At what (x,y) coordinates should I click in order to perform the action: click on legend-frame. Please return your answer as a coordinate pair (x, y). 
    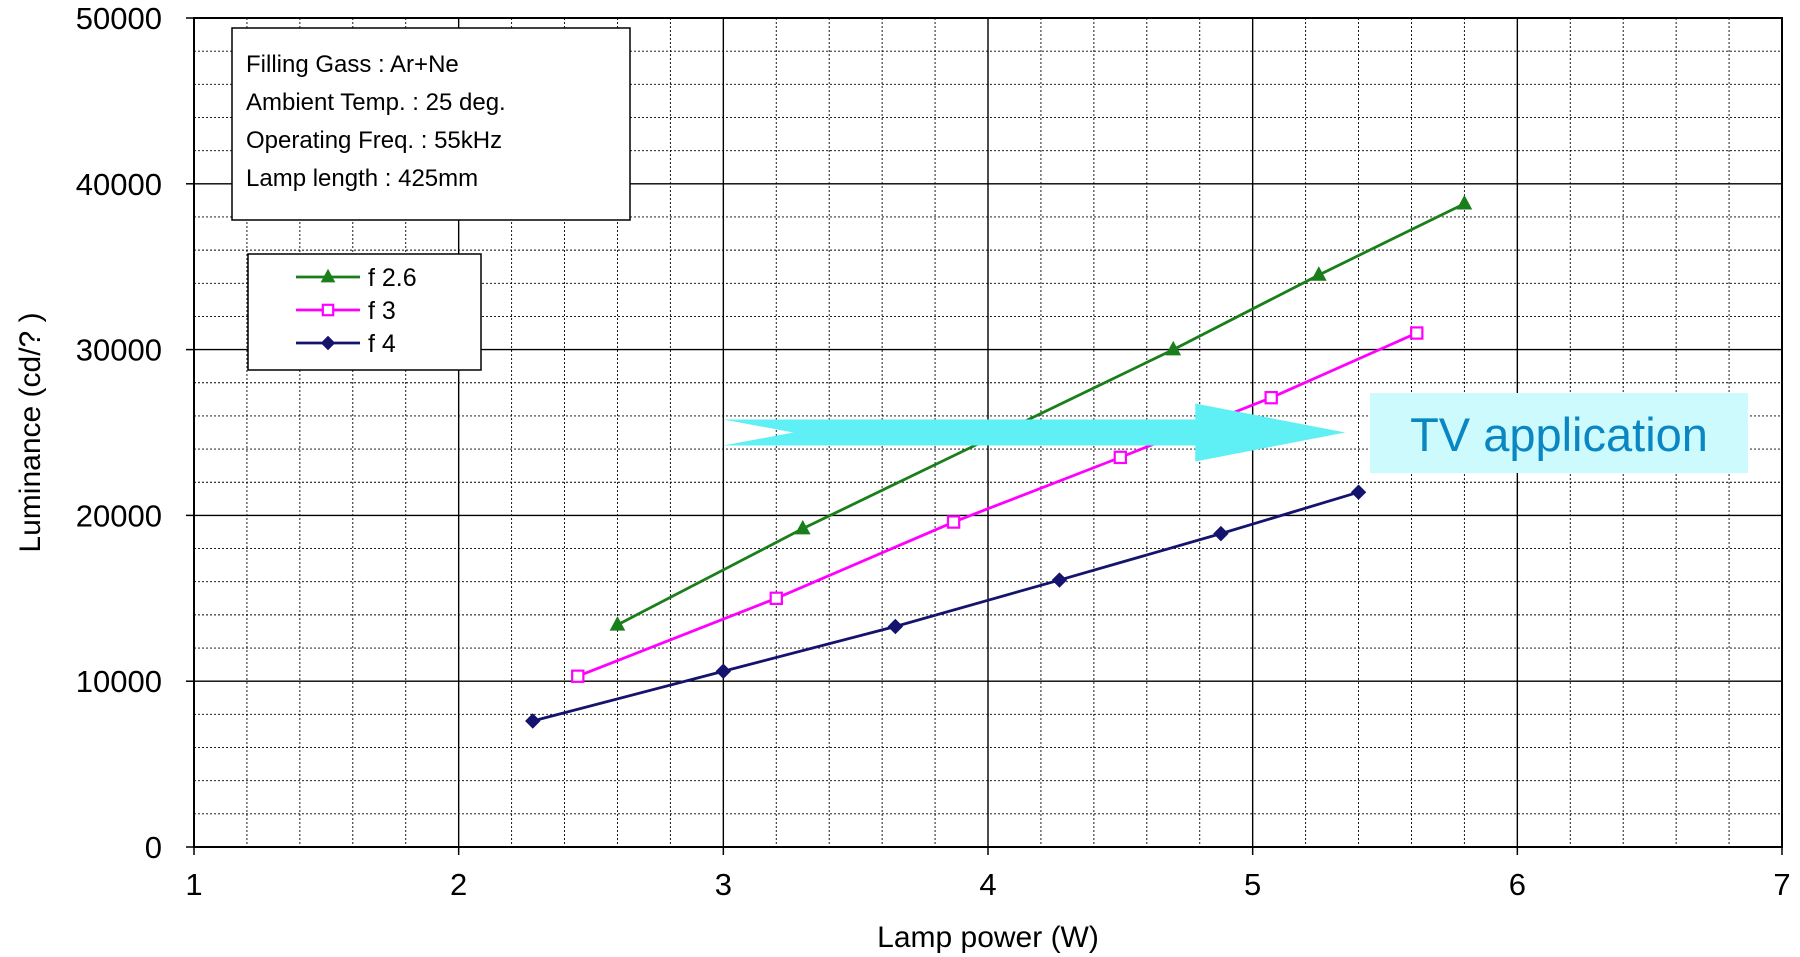
    Looking at the image, I should click on (364, 312).